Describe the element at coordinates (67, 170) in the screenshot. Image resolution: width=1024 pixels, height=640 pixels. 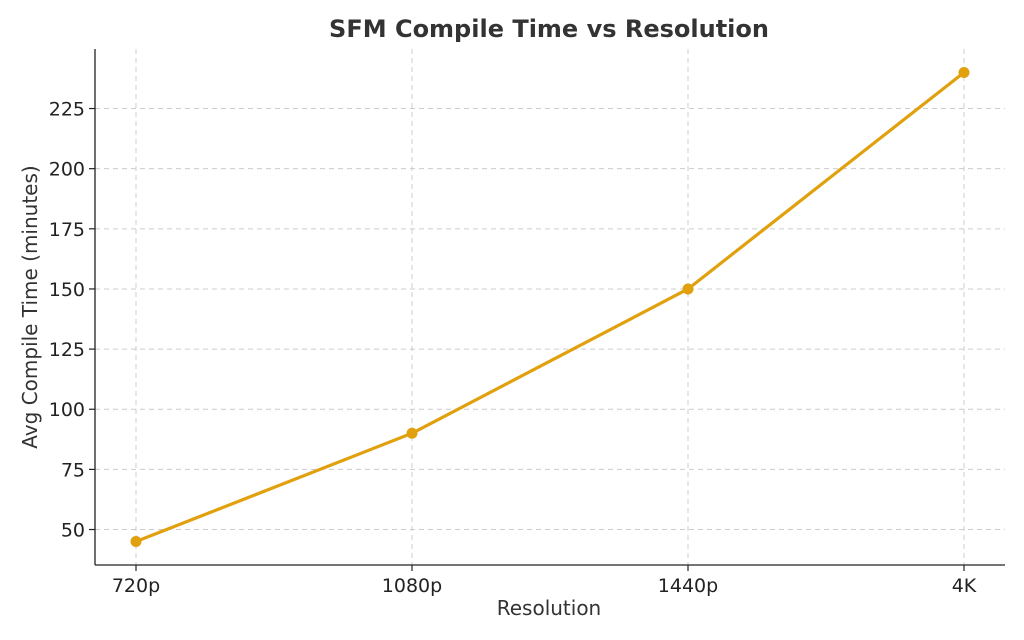
I see `y-tick-label: 200` at that location.